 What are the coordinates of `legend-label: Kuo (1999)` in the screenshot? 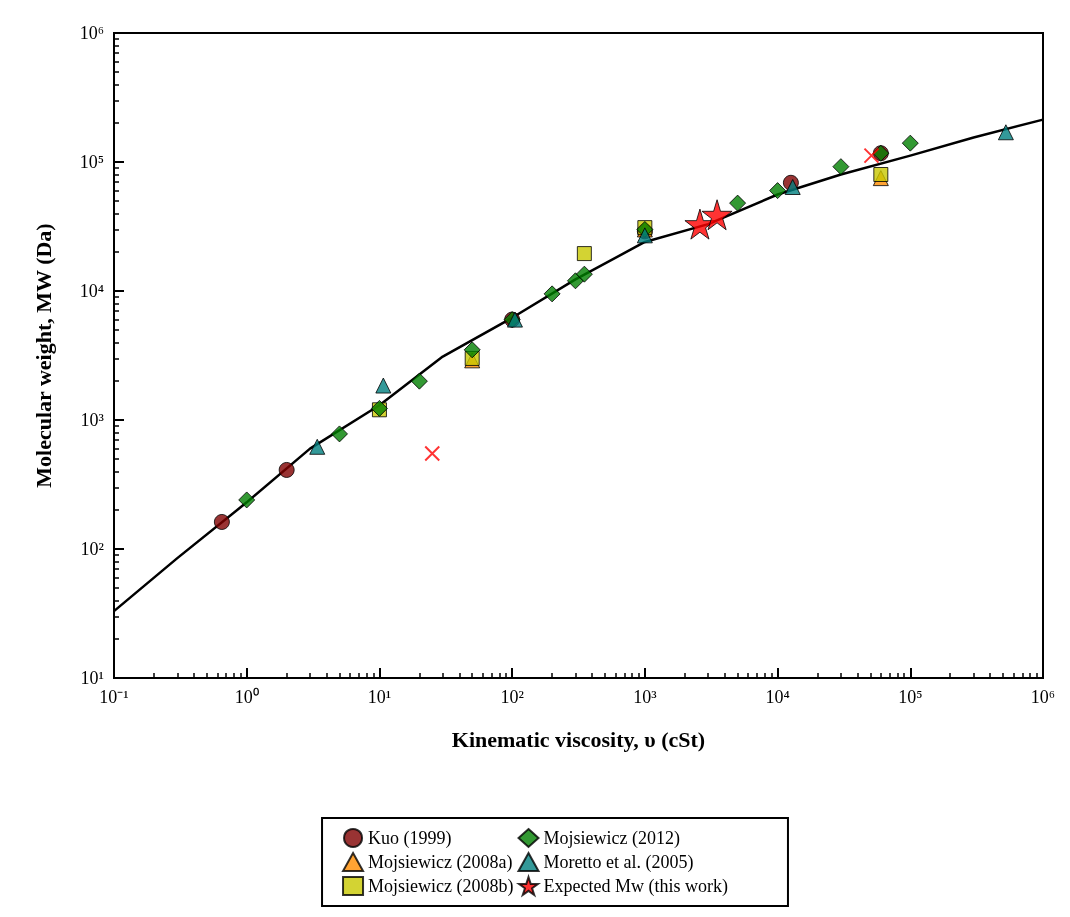 It's located at (410, 838).